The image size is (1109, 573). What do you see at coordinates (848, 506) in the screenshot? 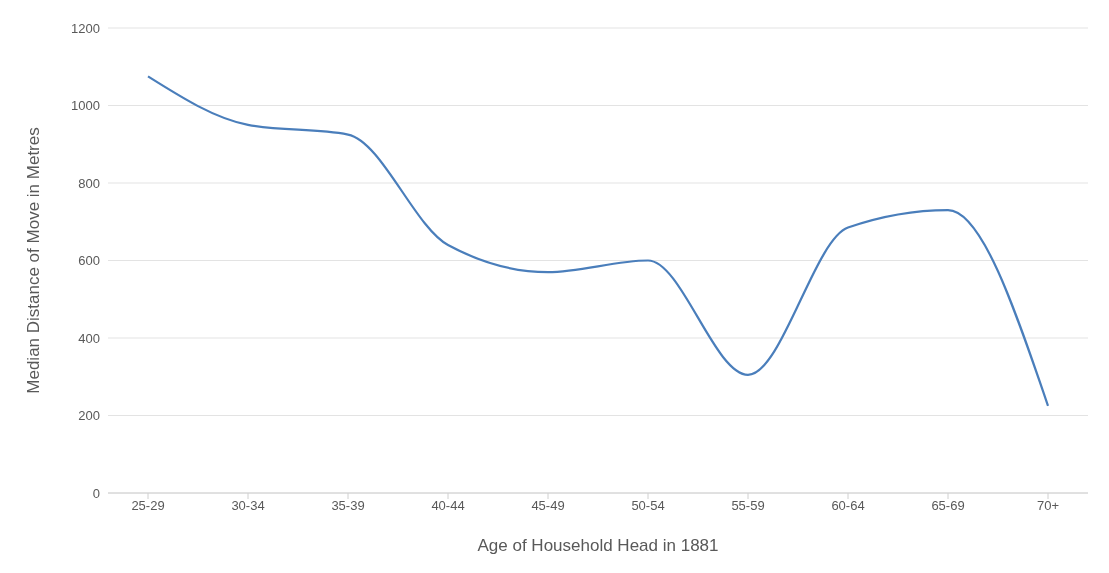
I see `x-tick-label: 60-64` at bounding box center [848, 506].